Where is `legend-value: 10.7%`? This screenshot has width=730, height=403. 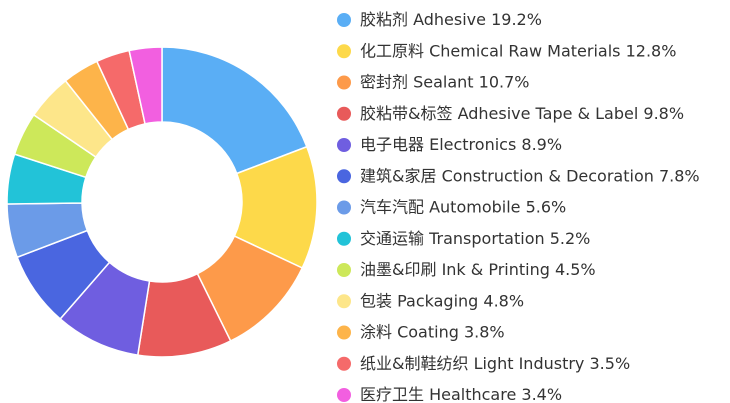
legend-value: 10.7% is located at coordinates (504, 81).